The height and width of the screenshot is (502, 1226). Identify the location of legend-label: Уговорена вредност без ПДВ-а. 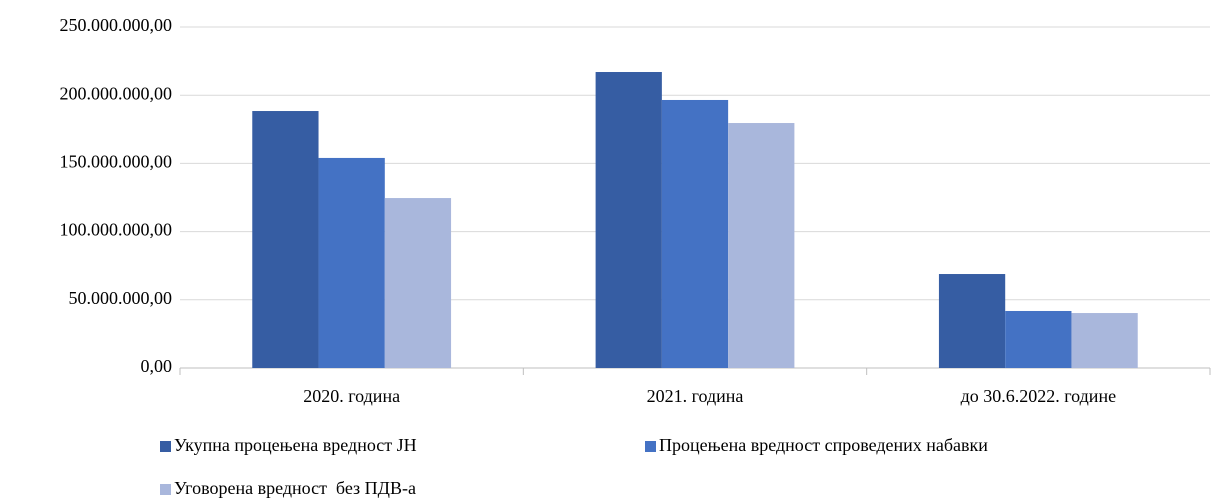
(295, 488).